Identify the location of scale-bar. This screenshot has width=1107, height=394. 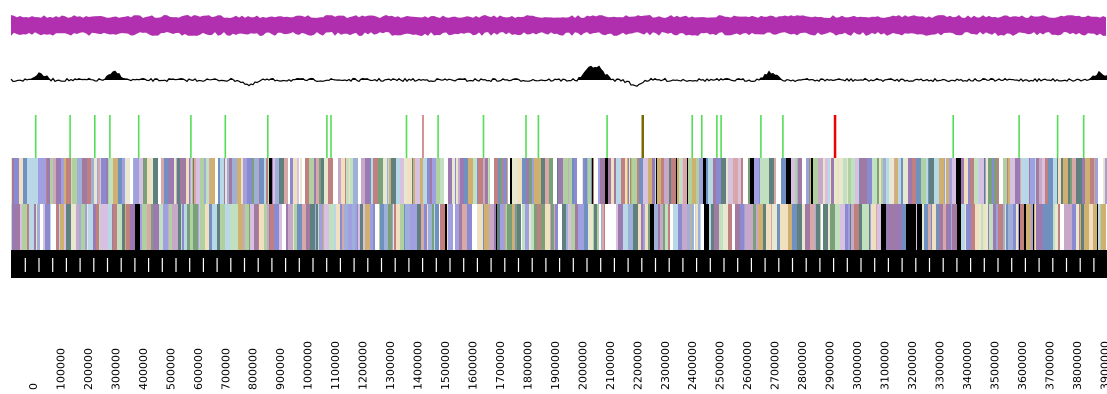
(559, 264).